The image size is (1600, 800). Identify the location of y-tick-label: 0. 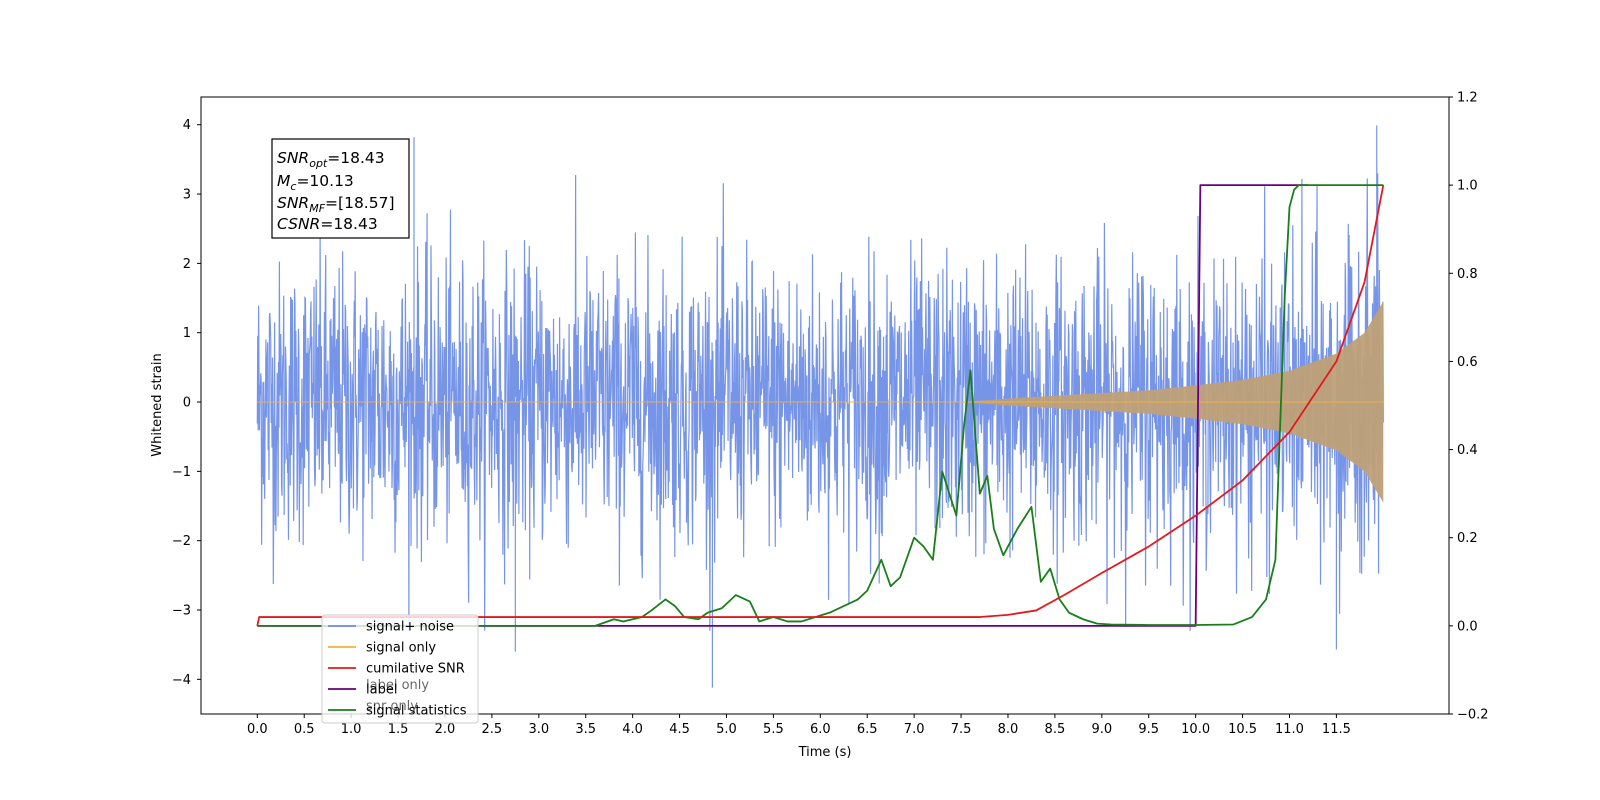
(187, 403).